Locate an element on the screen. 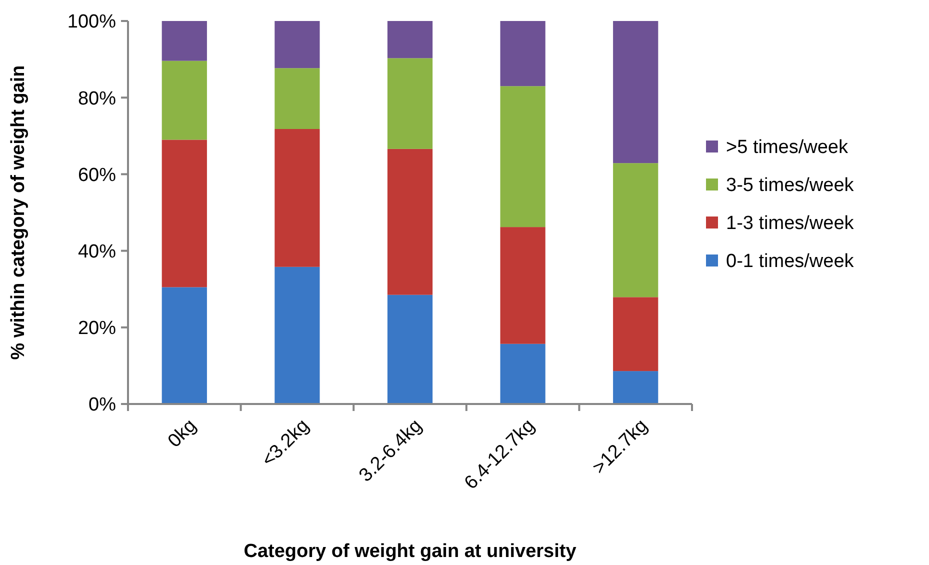 The width and height of the screenshot is (929, 565). y-tick-label: 40% is located at coordinates (97, 251).